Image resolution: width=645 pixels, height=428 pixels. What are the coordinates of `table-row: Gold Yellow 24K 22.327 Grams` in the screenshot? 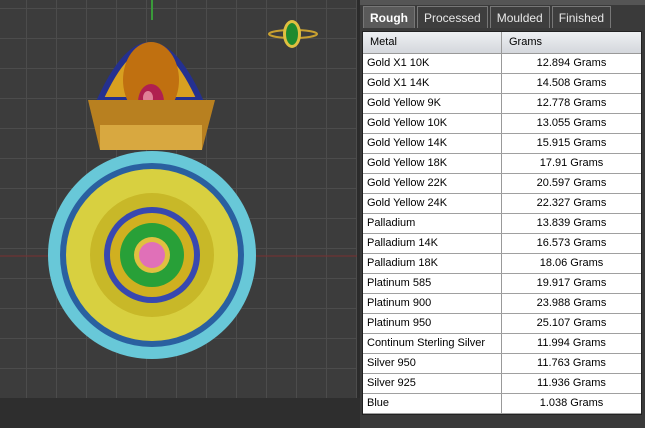 It's located at (502, 204).